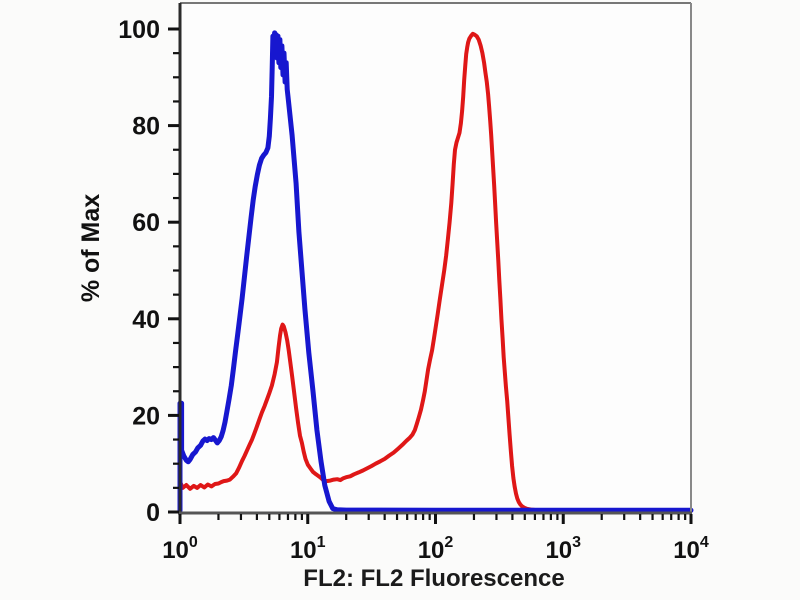  Describe the element at coordinates (146, 416) in the screenshot. I see `y-tick-label: 20` at that location.